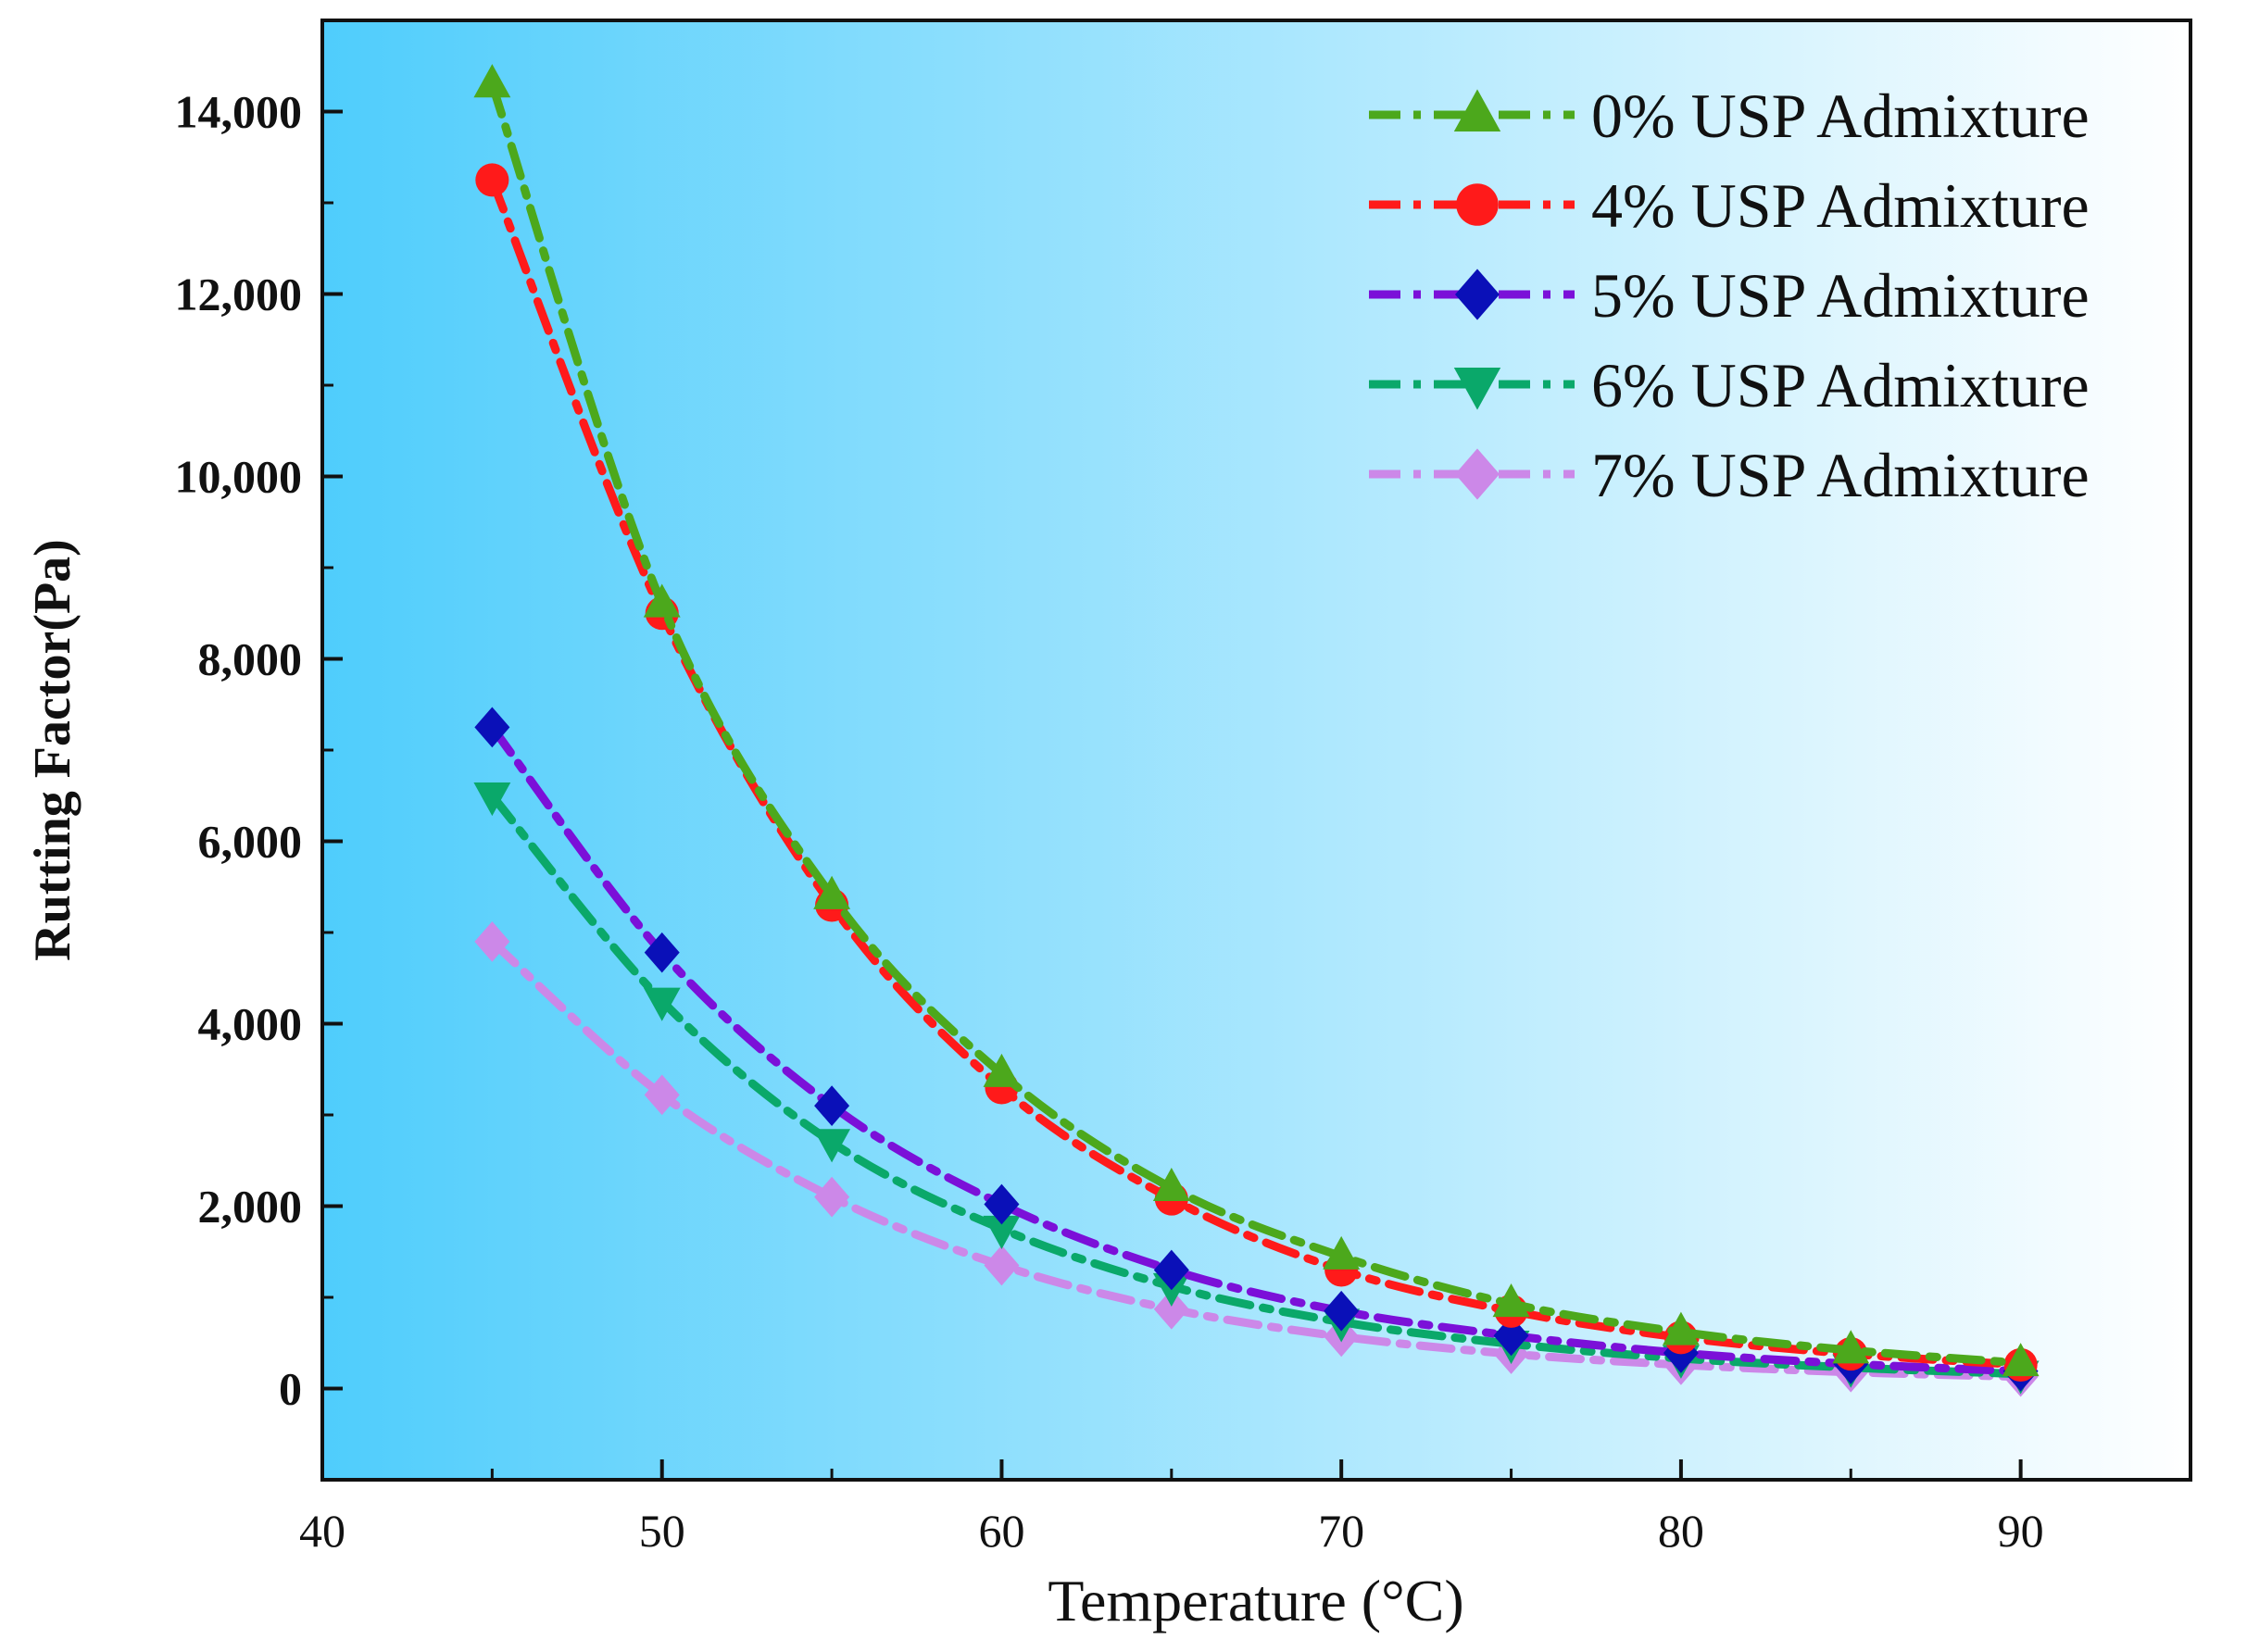 The width and height of the screenshot is (2247, 1652). What do you see at coordinates (1001, 1531) in the screenshot?
I see `x-tick-label: 60` at bounding box center [1001, 1531].